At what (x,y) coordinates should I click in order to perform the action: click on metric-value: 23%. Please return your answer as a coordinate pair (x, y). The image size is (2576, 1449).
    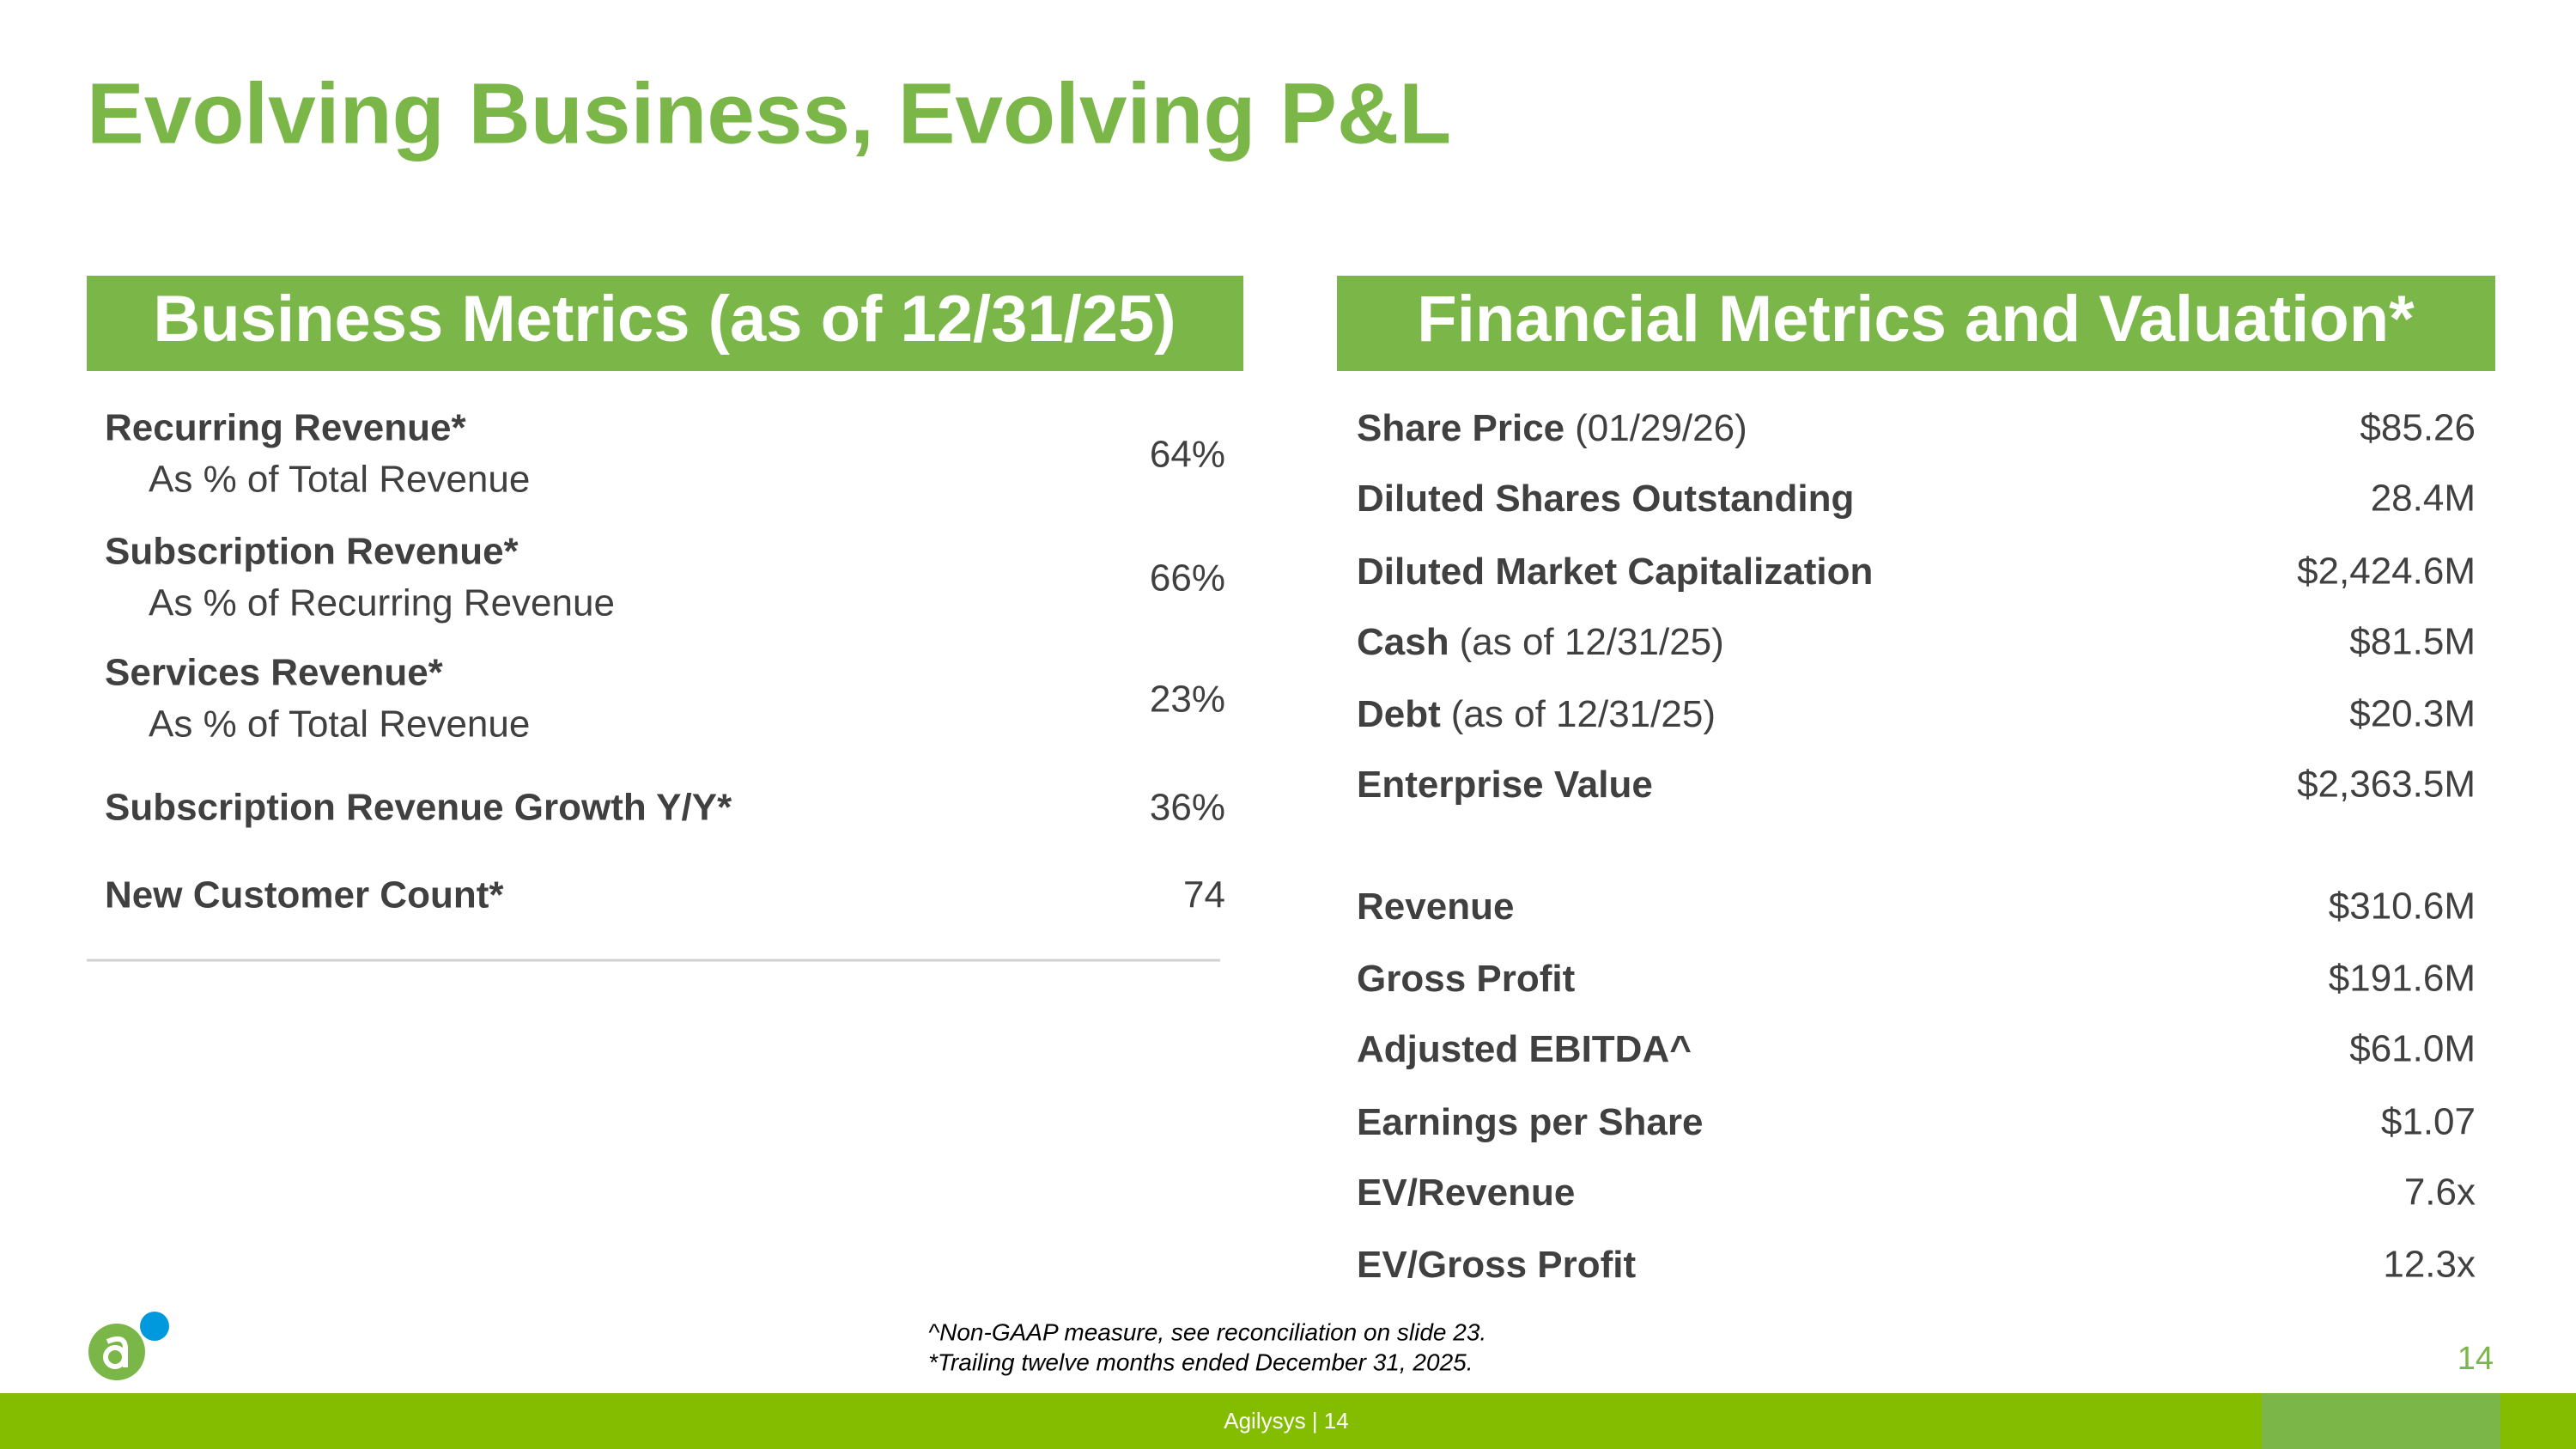
    Looking at the image, I should click on (1188, 700).